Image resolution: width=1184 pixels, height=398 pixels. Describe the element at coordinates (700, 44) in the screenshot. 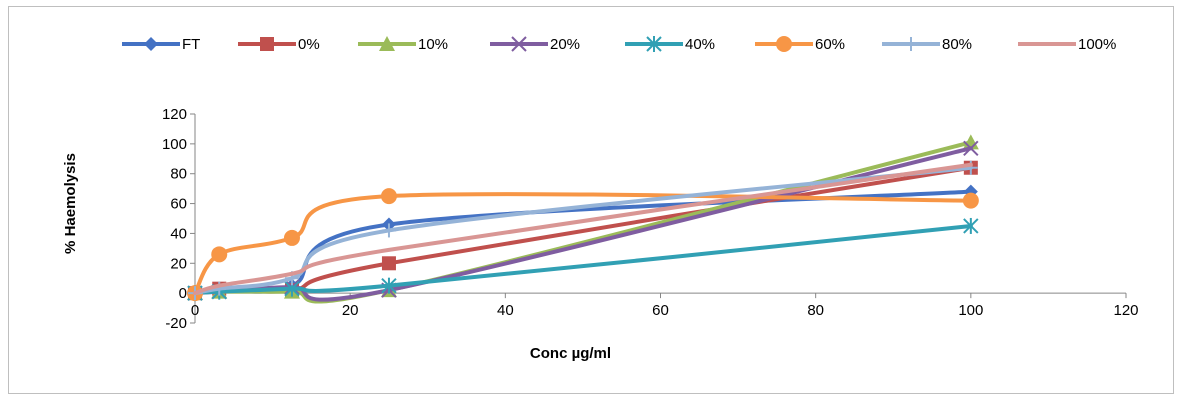

I see `legend-label-40pct: 40%` at that location.